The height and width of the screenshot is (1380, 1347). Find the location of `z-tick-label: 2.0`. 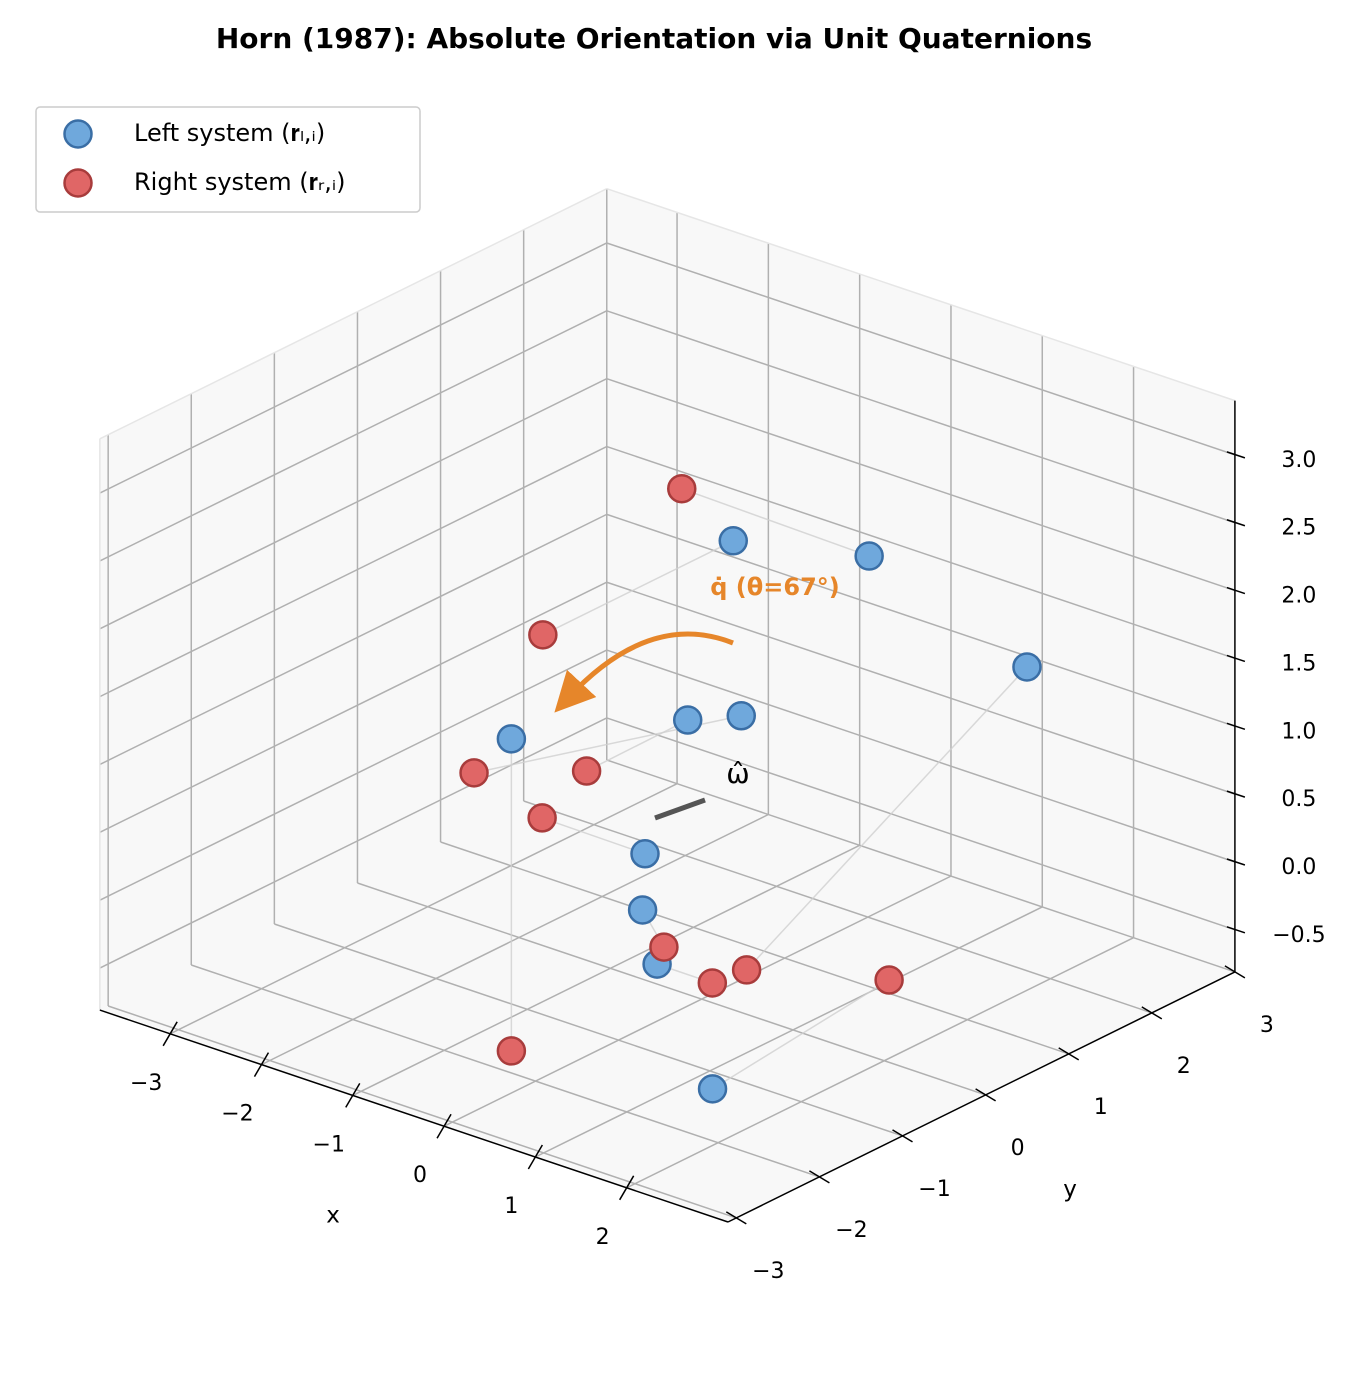

z-tick-label: 2.0 is located at coordinates (1298, 596).